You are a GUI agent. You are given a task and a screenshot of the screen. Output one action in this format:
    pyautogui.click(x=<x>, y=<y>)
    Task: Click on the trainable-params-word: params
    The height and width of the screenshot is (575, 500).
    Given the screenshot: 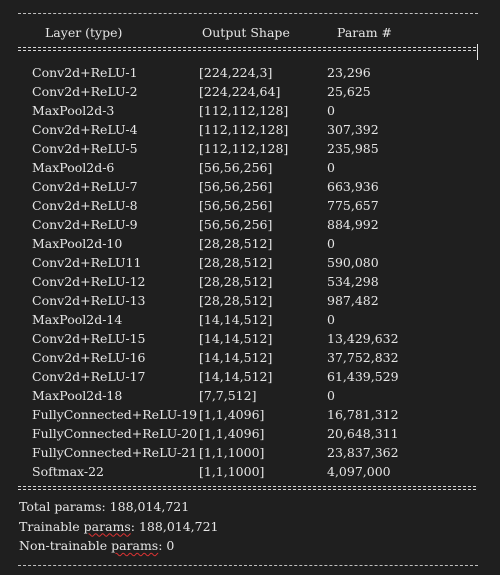 What is the action you would take?
    pyautogui.click(x=107, y=526)
    